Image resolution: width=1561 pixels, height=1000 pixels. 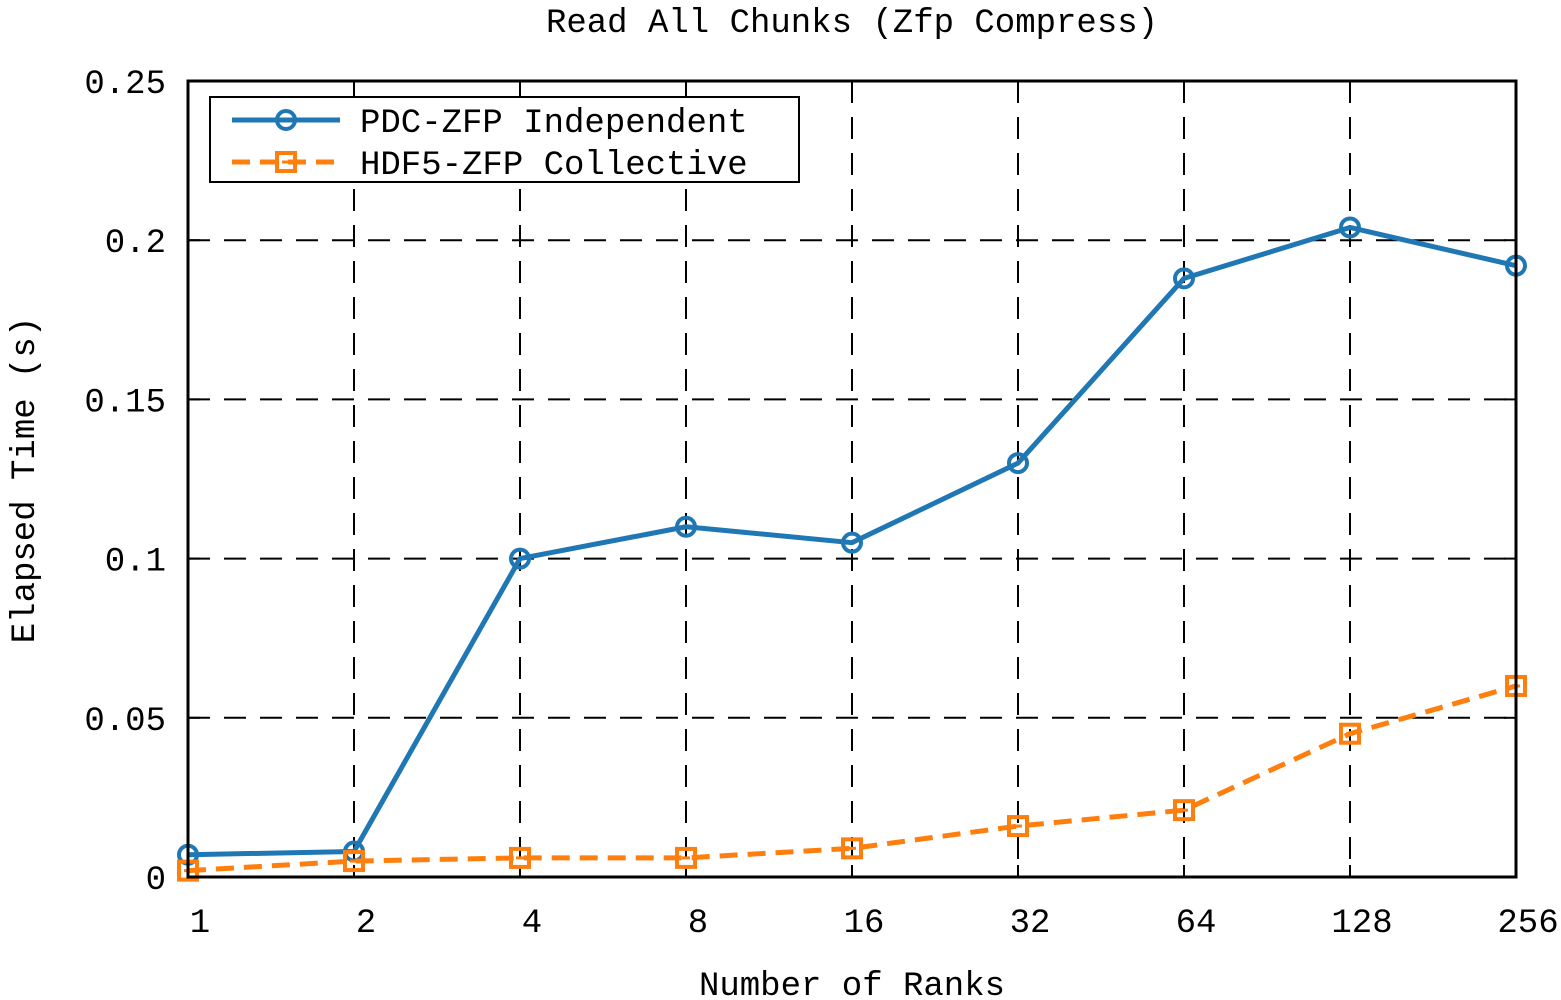 I want to click on y-tick-label: 0, so click(x=156, y=881).